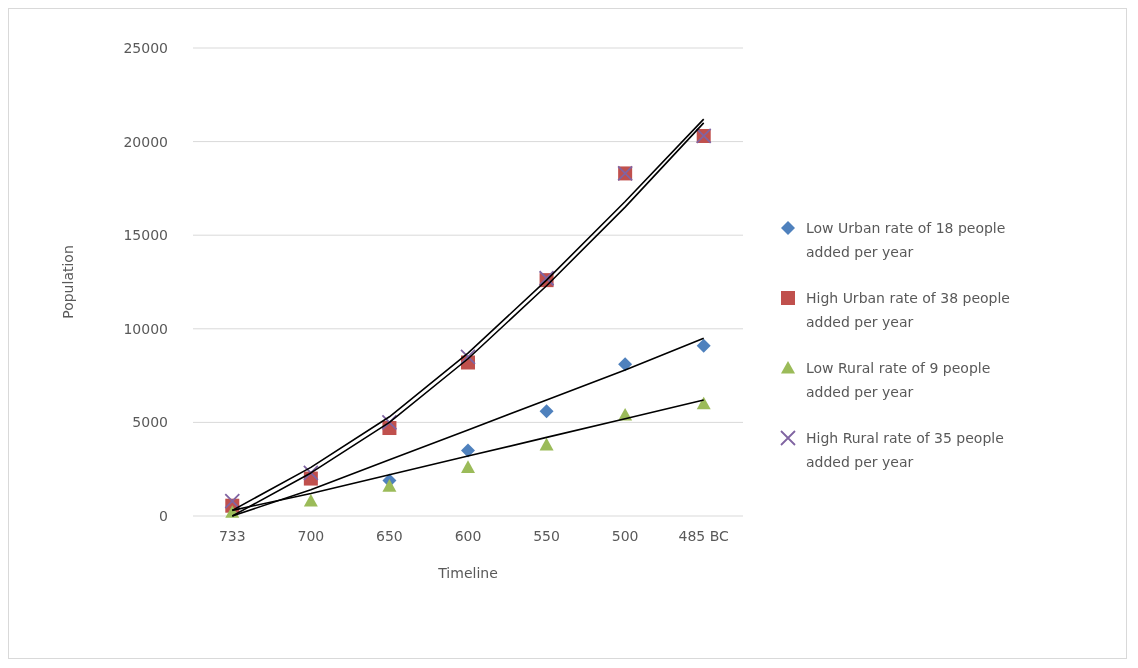  I want to click on y-axis-title: Population, so click(68, 282).